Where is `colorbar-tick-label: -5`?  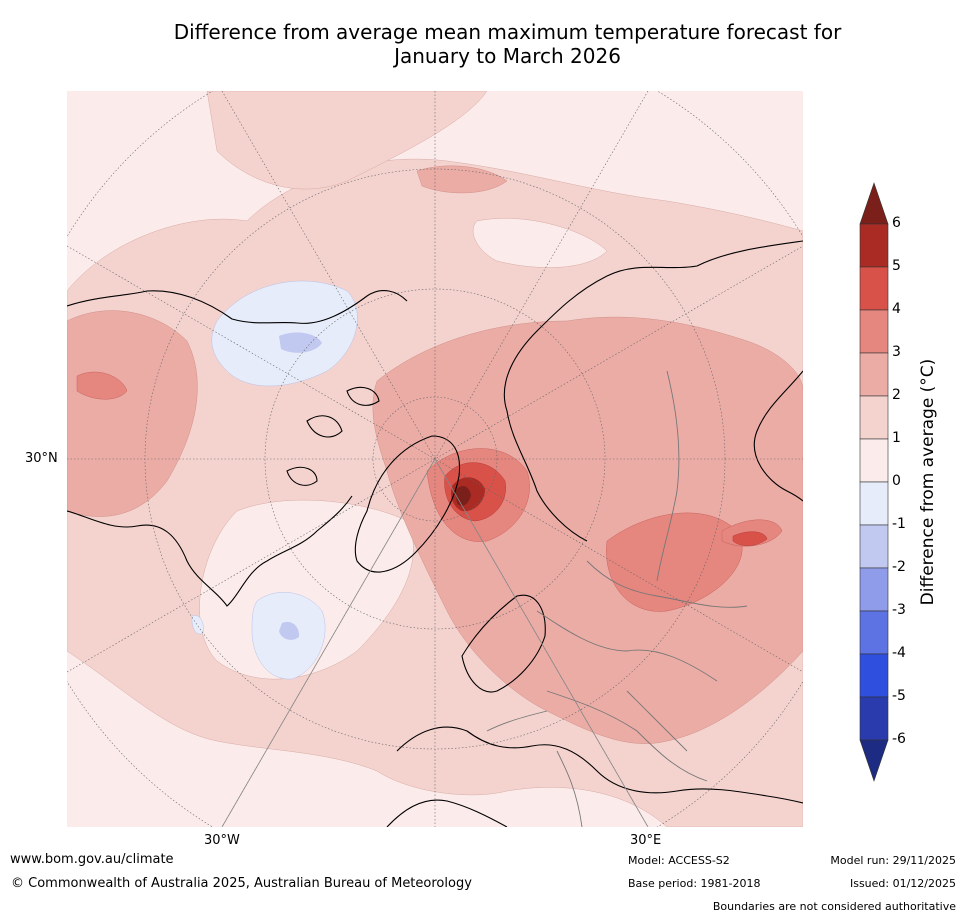 colorbar-tick-label: -5 is located at coordinates (899, 696).